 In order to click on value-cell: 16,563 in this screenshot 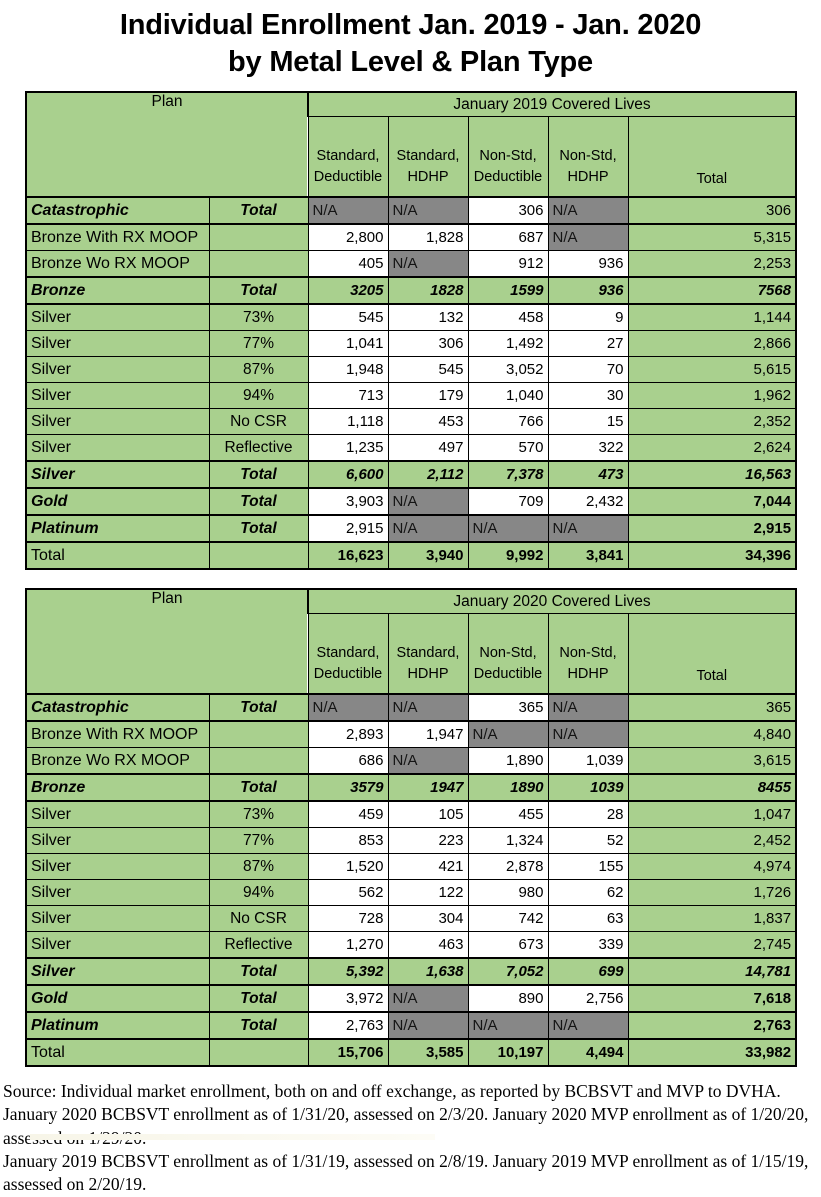, I will do `click(712, 475)`.